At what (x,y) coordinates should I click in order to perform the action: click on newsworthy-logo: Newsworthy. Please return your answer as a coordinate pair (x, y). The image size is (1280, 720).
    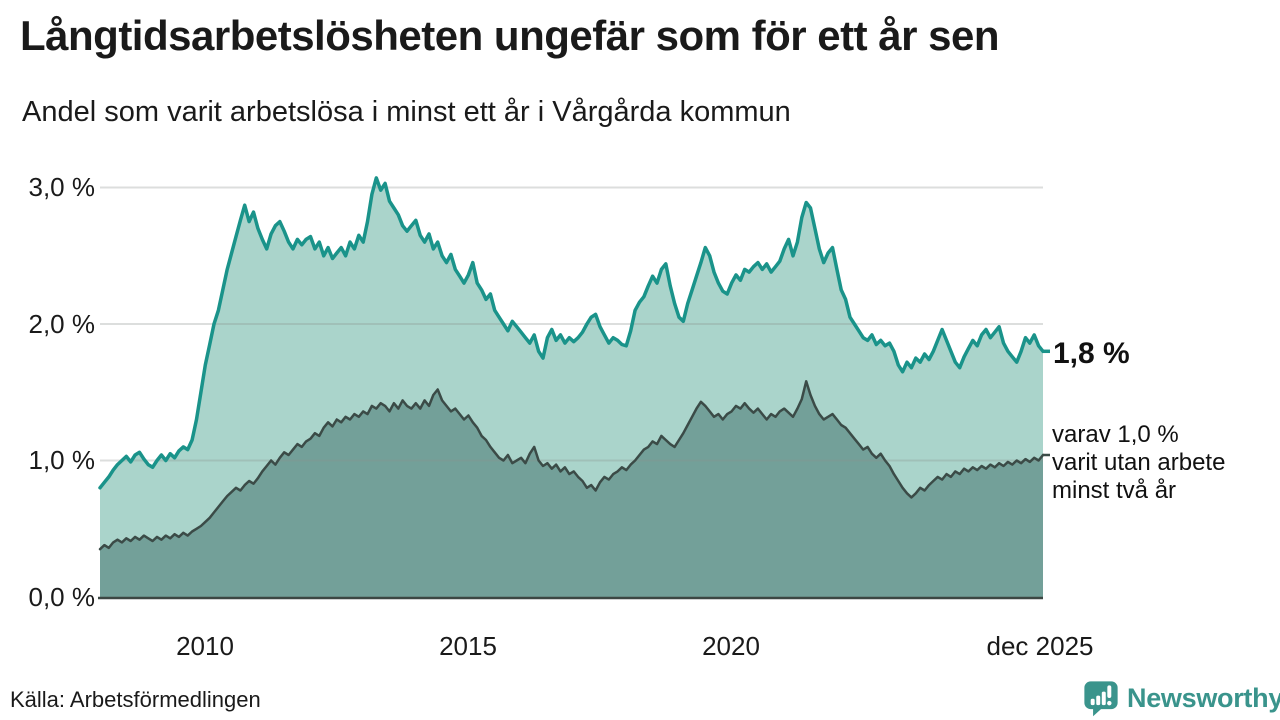
    Looking at the image, I should click on (1181, 698).